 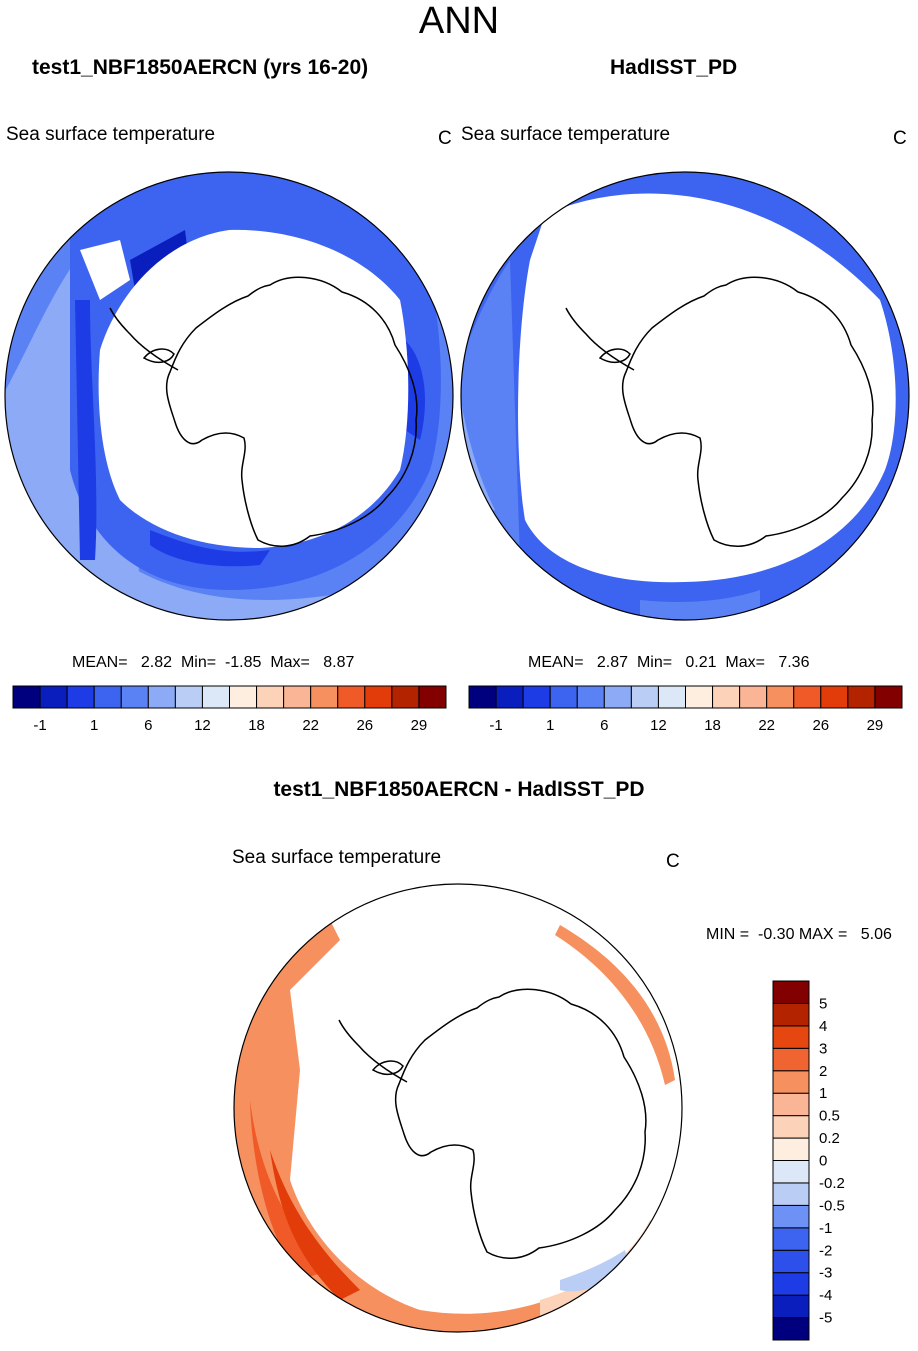 What do you see at coordinates (669, 662) in the screenshot?
I see `stats-obs: MEAN= 2.87 Min= 0.21 Max= 7.36` at bounding box center [669, 662].